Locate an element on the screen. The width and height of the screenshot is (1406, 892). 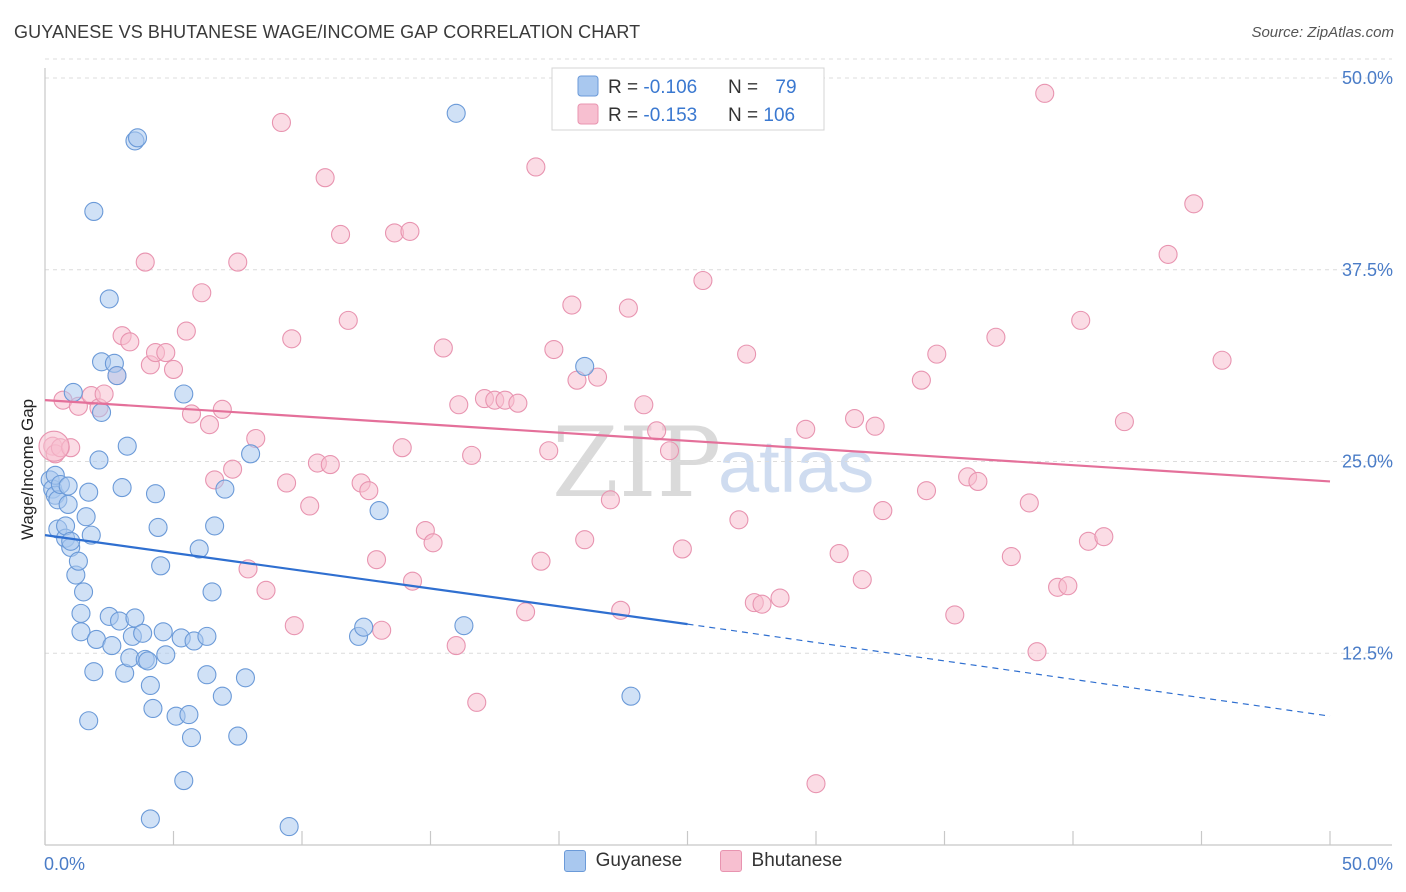
legend-row-guyanese: R = -0.106 is located at coordinates (652, 87).